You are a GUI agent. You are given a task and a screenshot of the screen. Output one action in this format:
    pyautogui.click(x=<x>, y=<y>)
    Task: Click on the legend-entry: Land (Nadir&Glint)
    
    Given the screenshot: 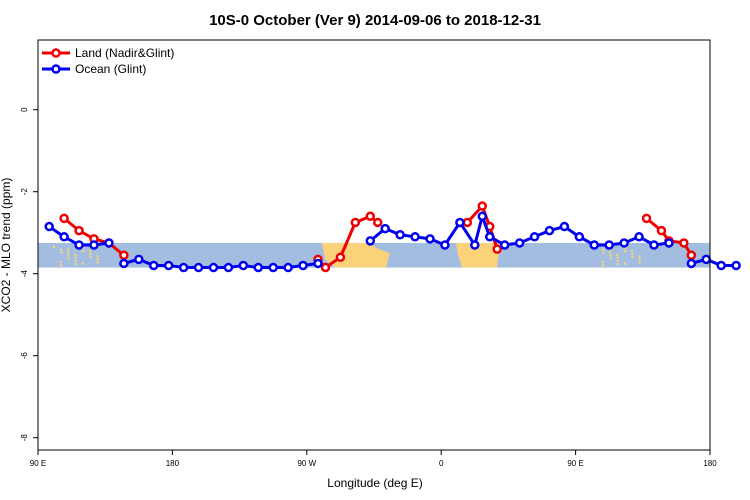 What is the action you would take?
    pyautogui.click(x=124, y=53)
    